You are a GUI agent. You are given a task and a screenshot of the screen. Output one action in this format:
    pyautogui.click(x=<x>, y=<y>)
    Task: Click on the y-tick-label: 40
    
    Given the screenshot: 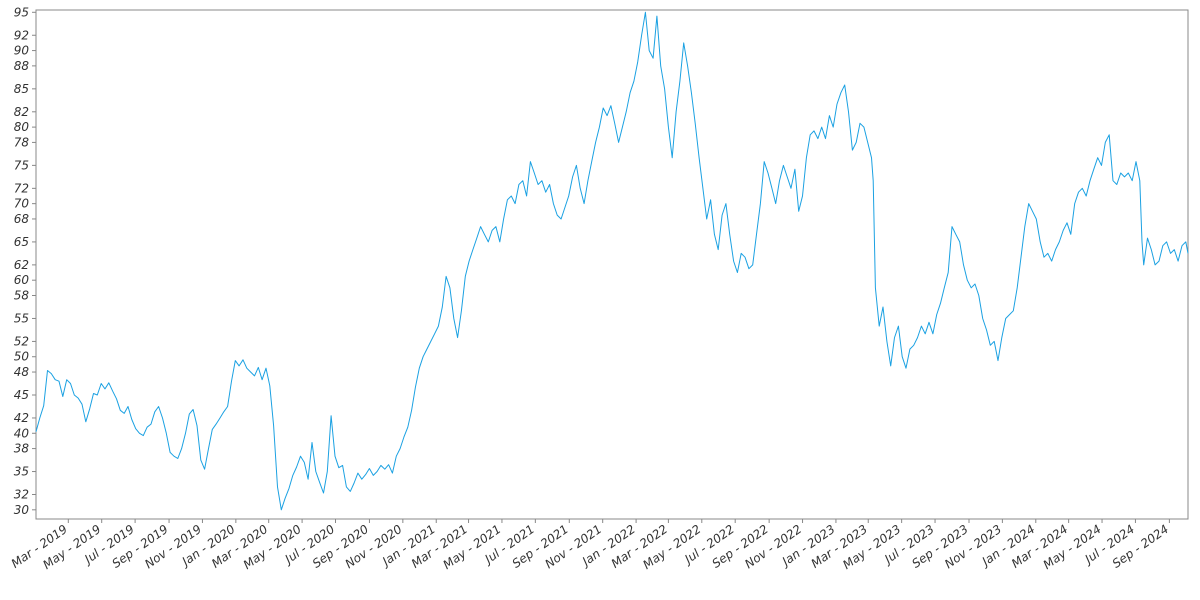 What is the action you would take?
    pyautogui.click(x=22, y=433)
    